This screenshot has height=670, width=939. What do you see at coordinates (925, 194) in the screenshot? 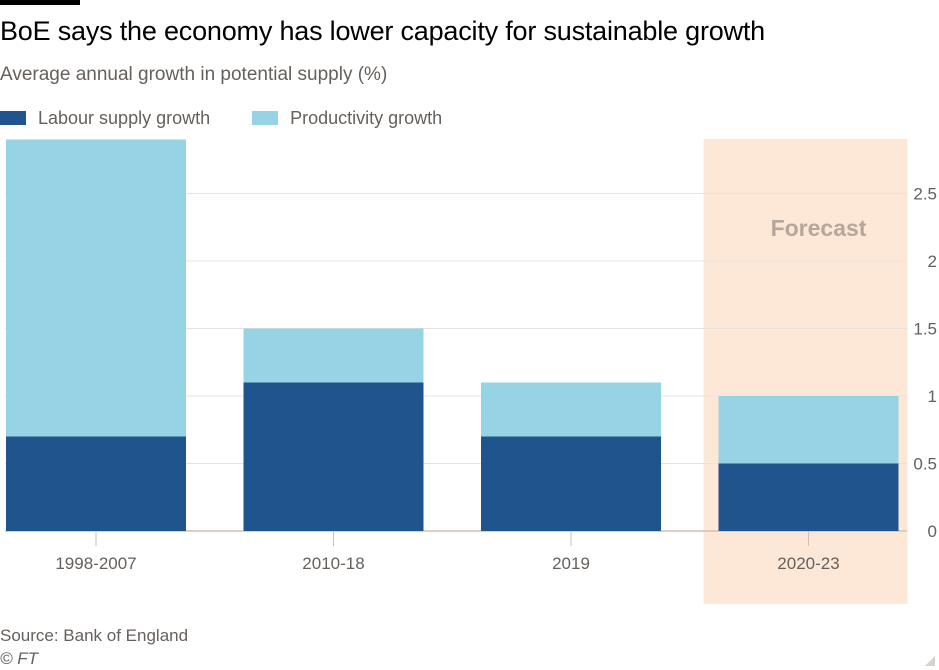
I see `y-tick-label: 2.5` at bounding box center [925, 194].